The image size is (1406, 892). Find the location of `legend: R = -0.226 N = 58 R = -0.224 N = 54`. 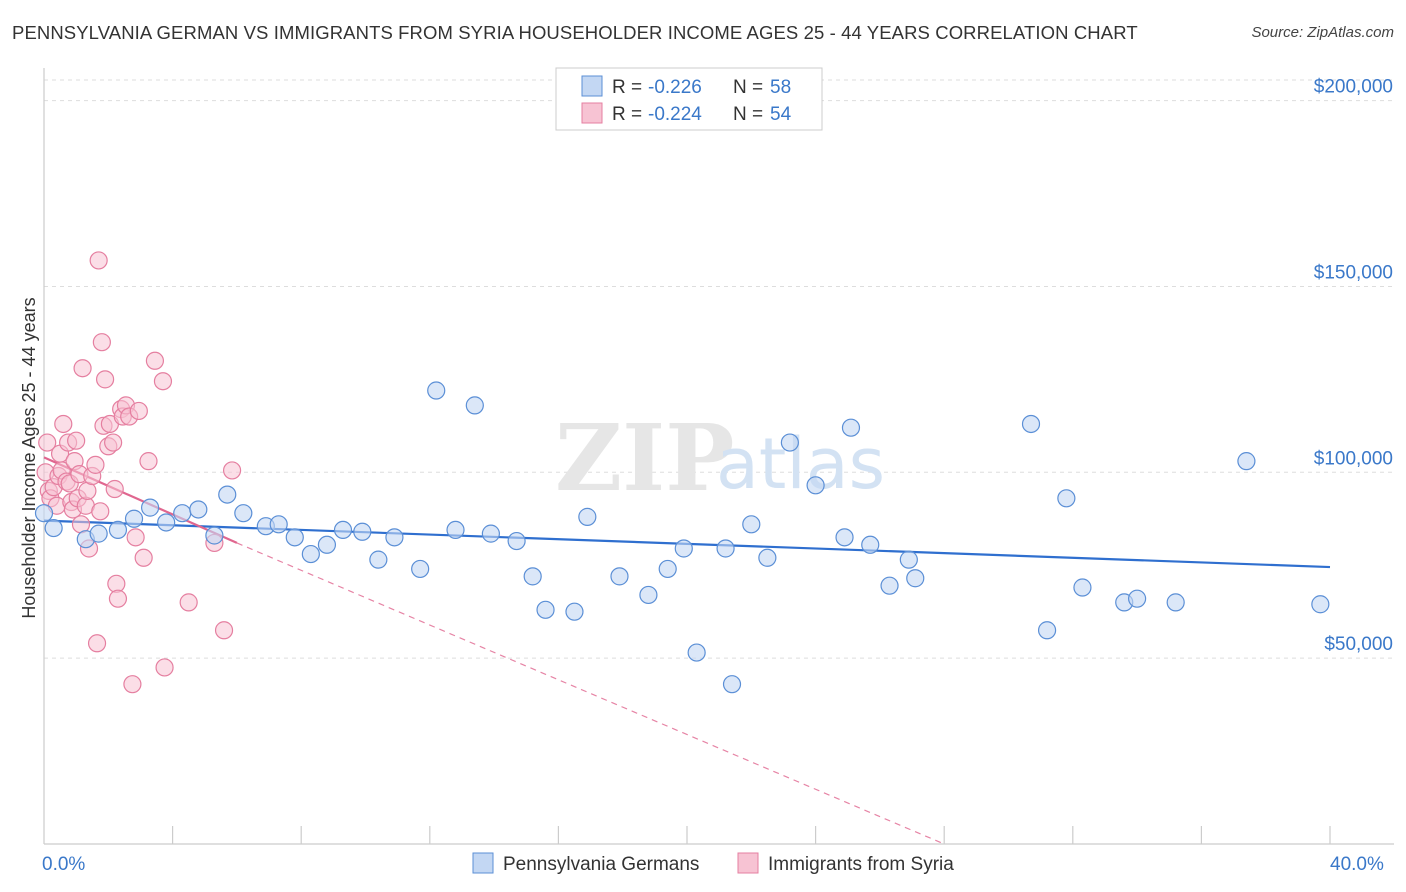

legend: R = -0.226 N = 58 R = -0.224 N = 54 is located at coordinates (689, 99).